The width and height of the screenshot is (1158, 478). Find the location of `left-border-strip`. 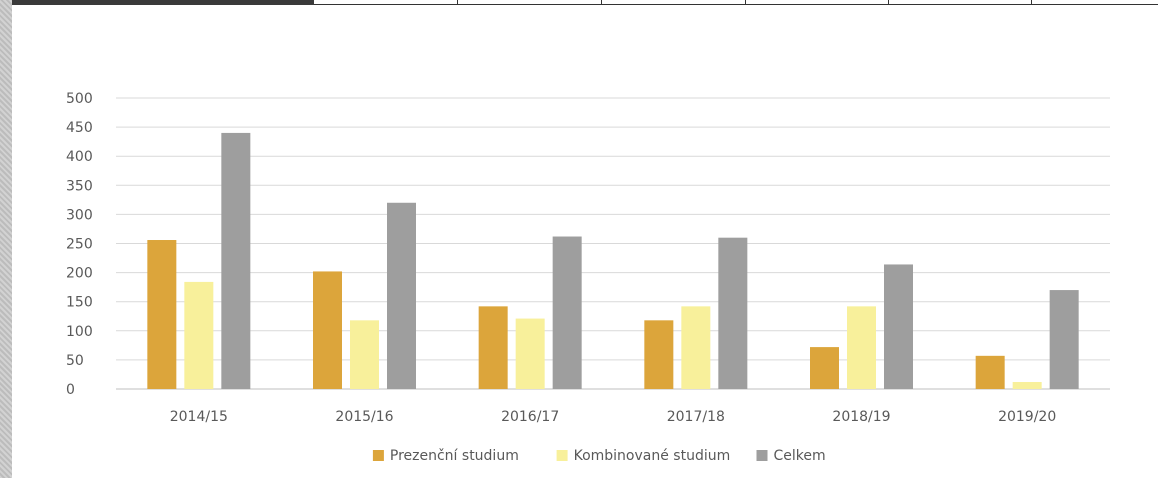

left-border-strip is located at coordinates (6, 239).